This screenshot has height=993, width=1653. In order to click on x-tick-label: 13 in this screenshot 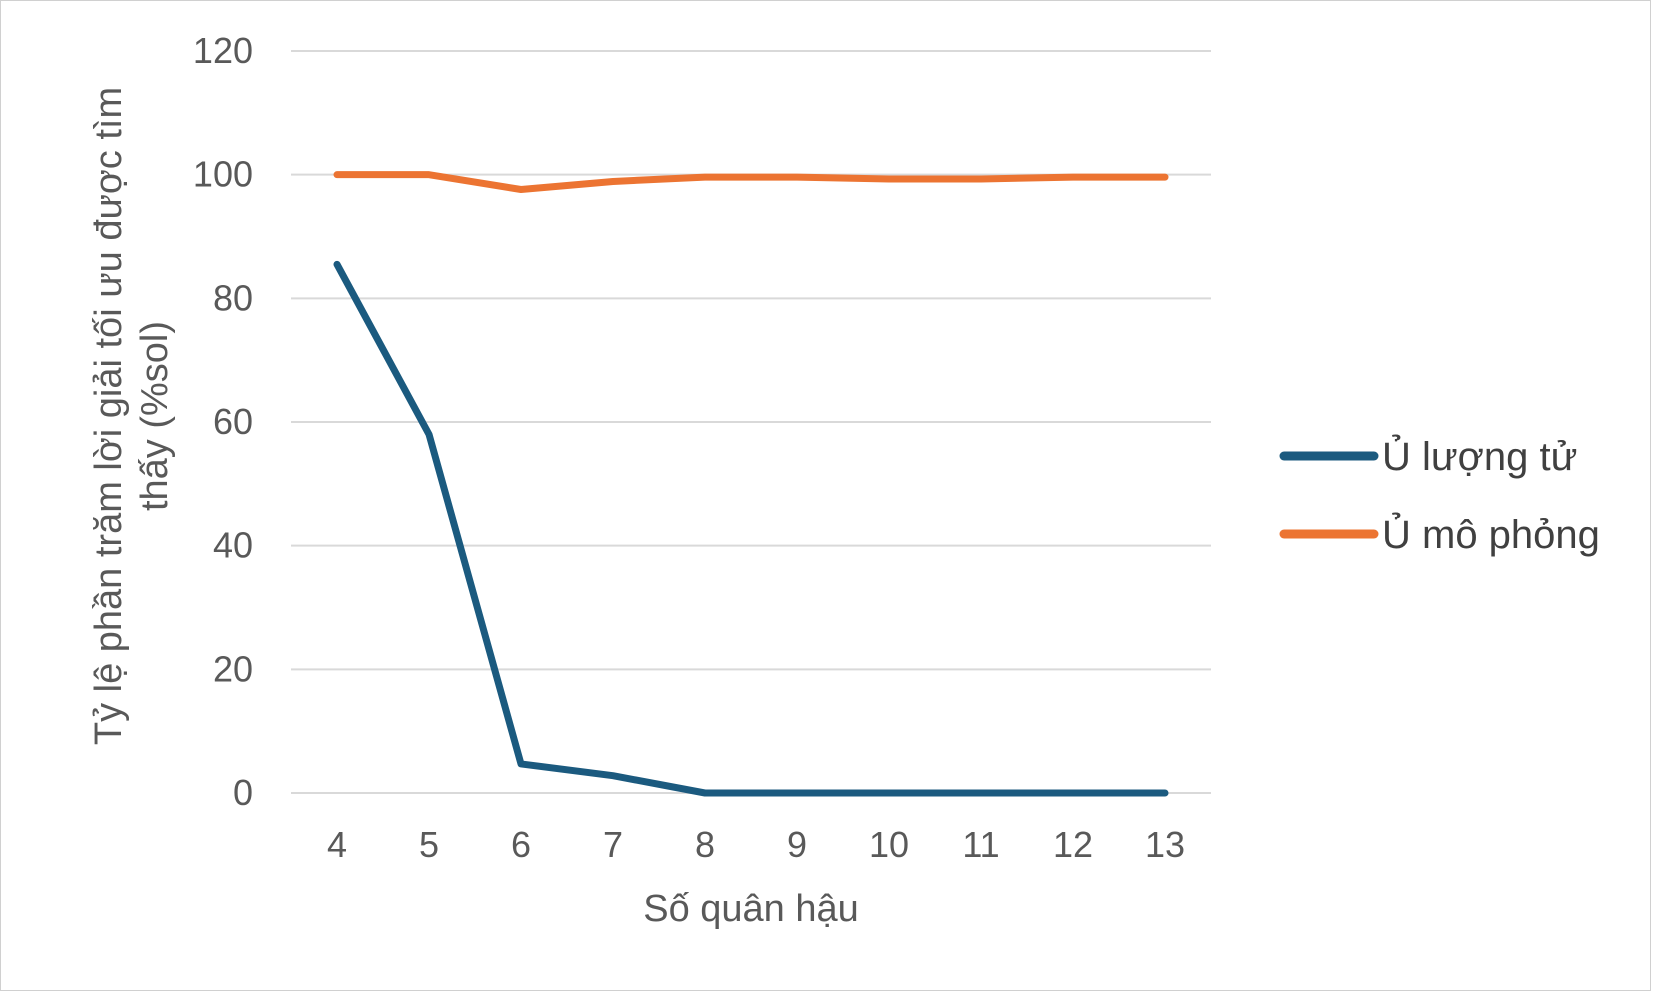, I will do `click(1165, 844)`.